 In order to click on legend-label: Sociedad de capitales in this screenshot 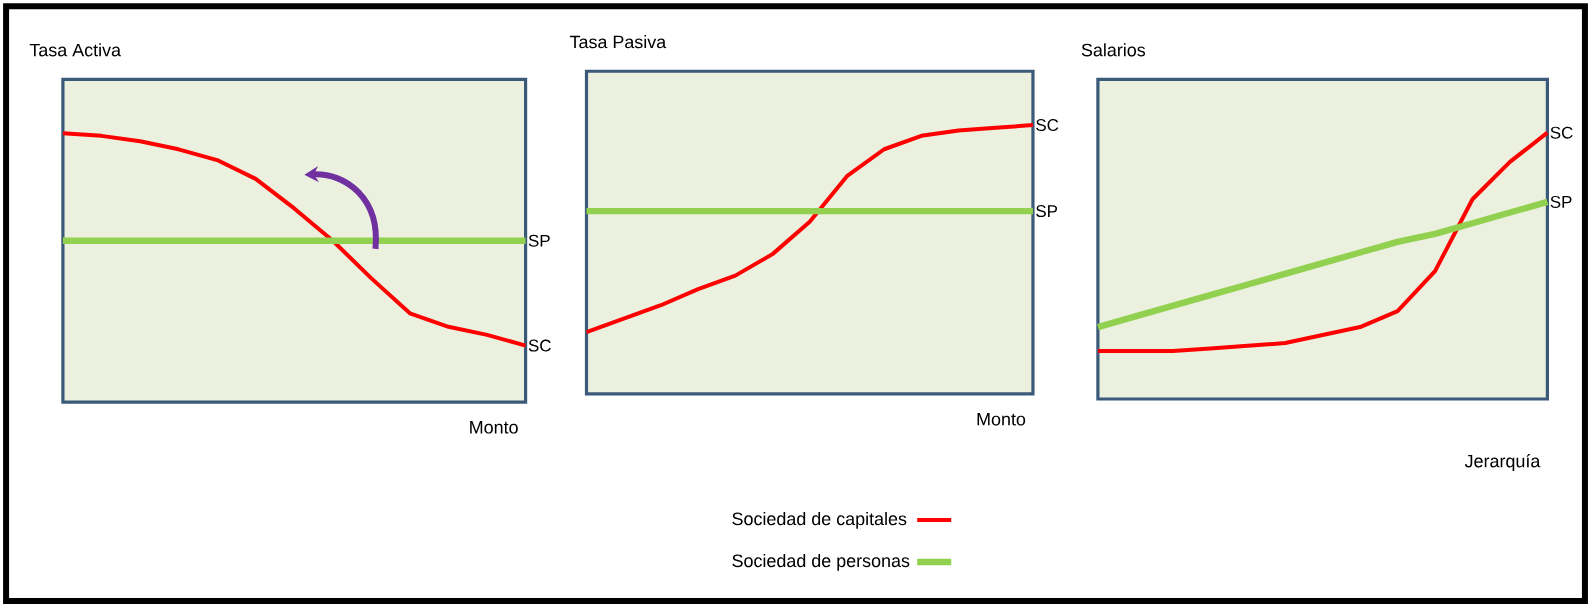, I will do `click(819, 520)`.